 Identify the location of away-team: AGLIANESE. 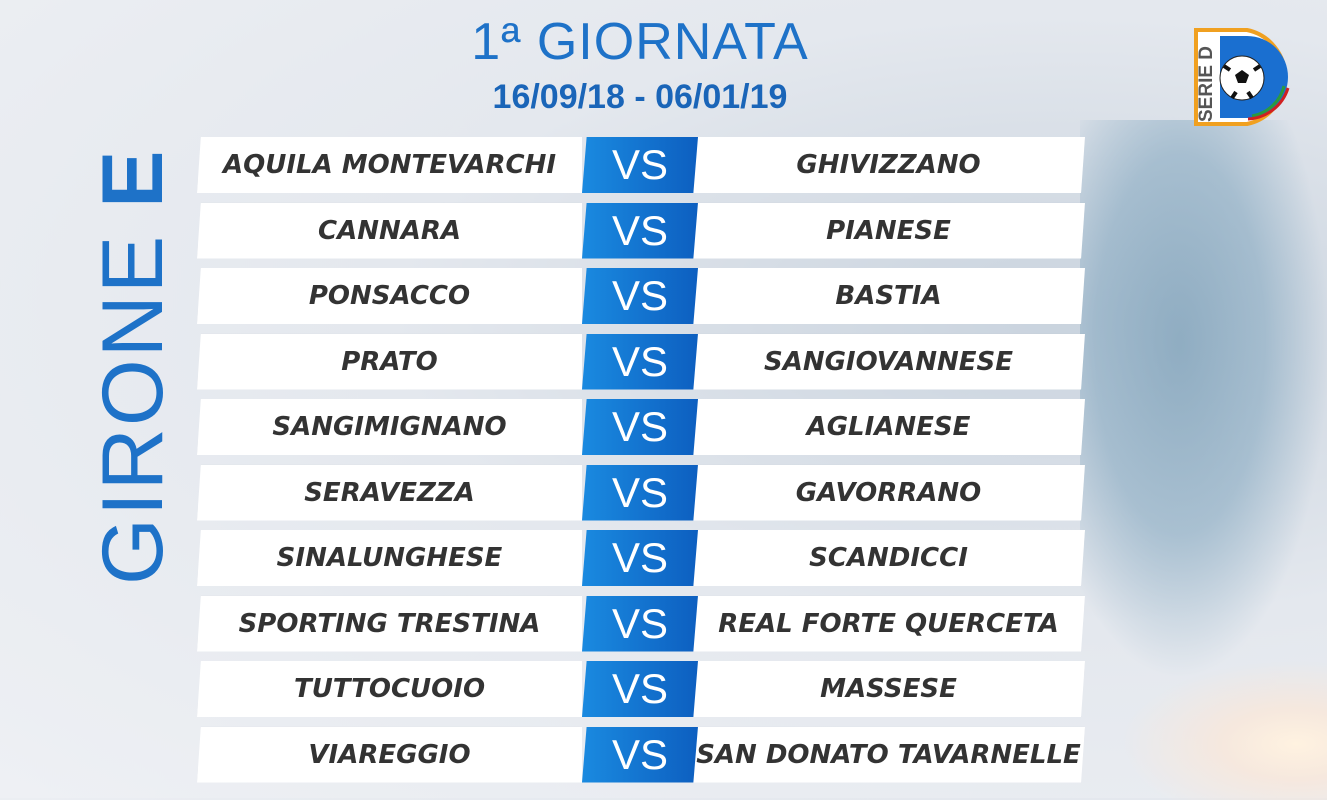
(888, 427).